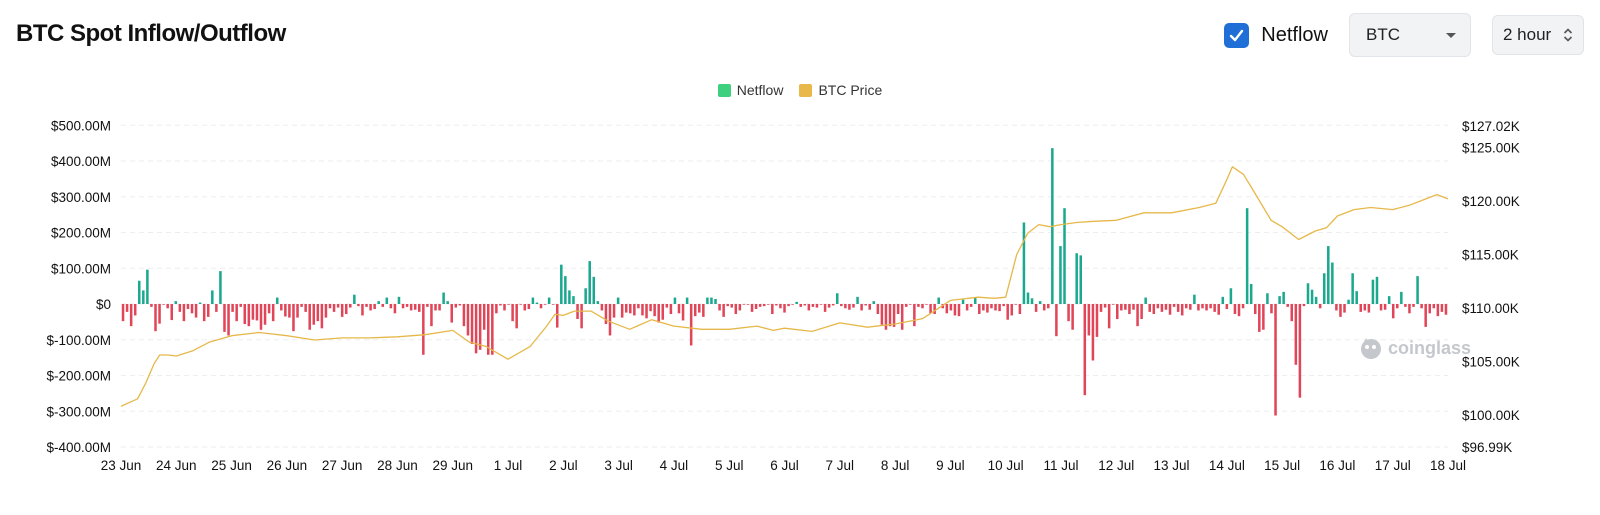 This screenshot has height=515, width=1600. Describe the element at coordinates (1006, 465) in the screenshot. I see `x-tick-label: 10 Jul` at that location.